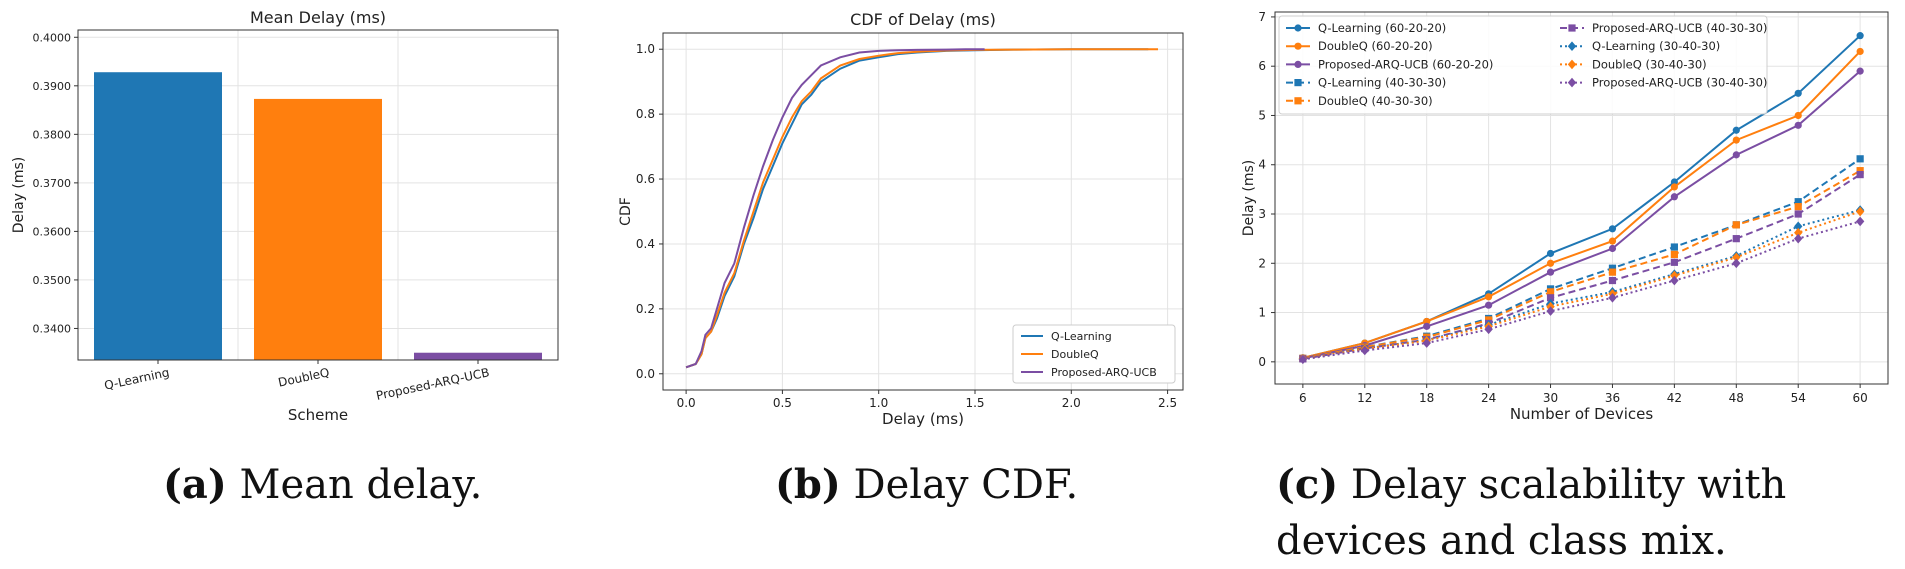 The image size is (1905, 569). Describe the element at coordinates (645, 49) in the screenshot. I see `y-tick-label: 1.0` at that location.